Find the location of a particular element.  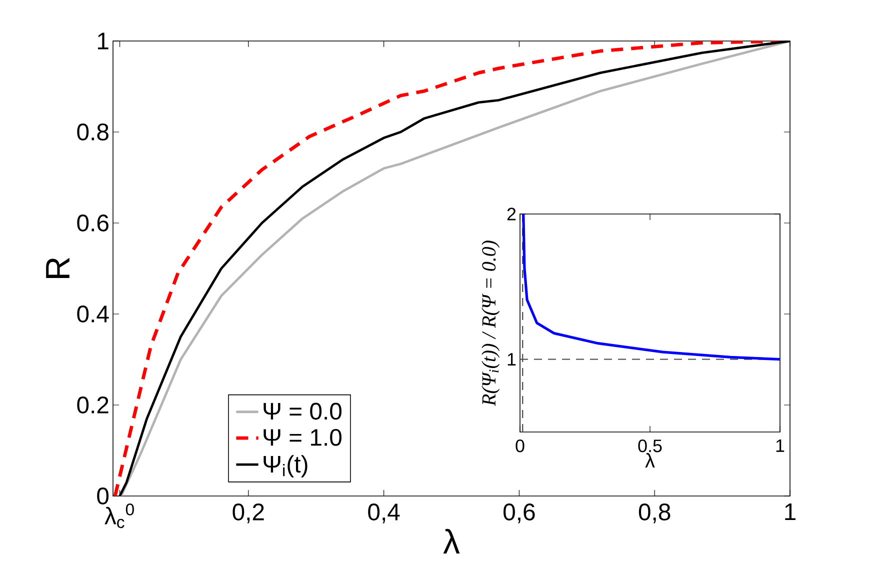

legend-label: Ψ = 0.0 is located at coordinates (303, 411).